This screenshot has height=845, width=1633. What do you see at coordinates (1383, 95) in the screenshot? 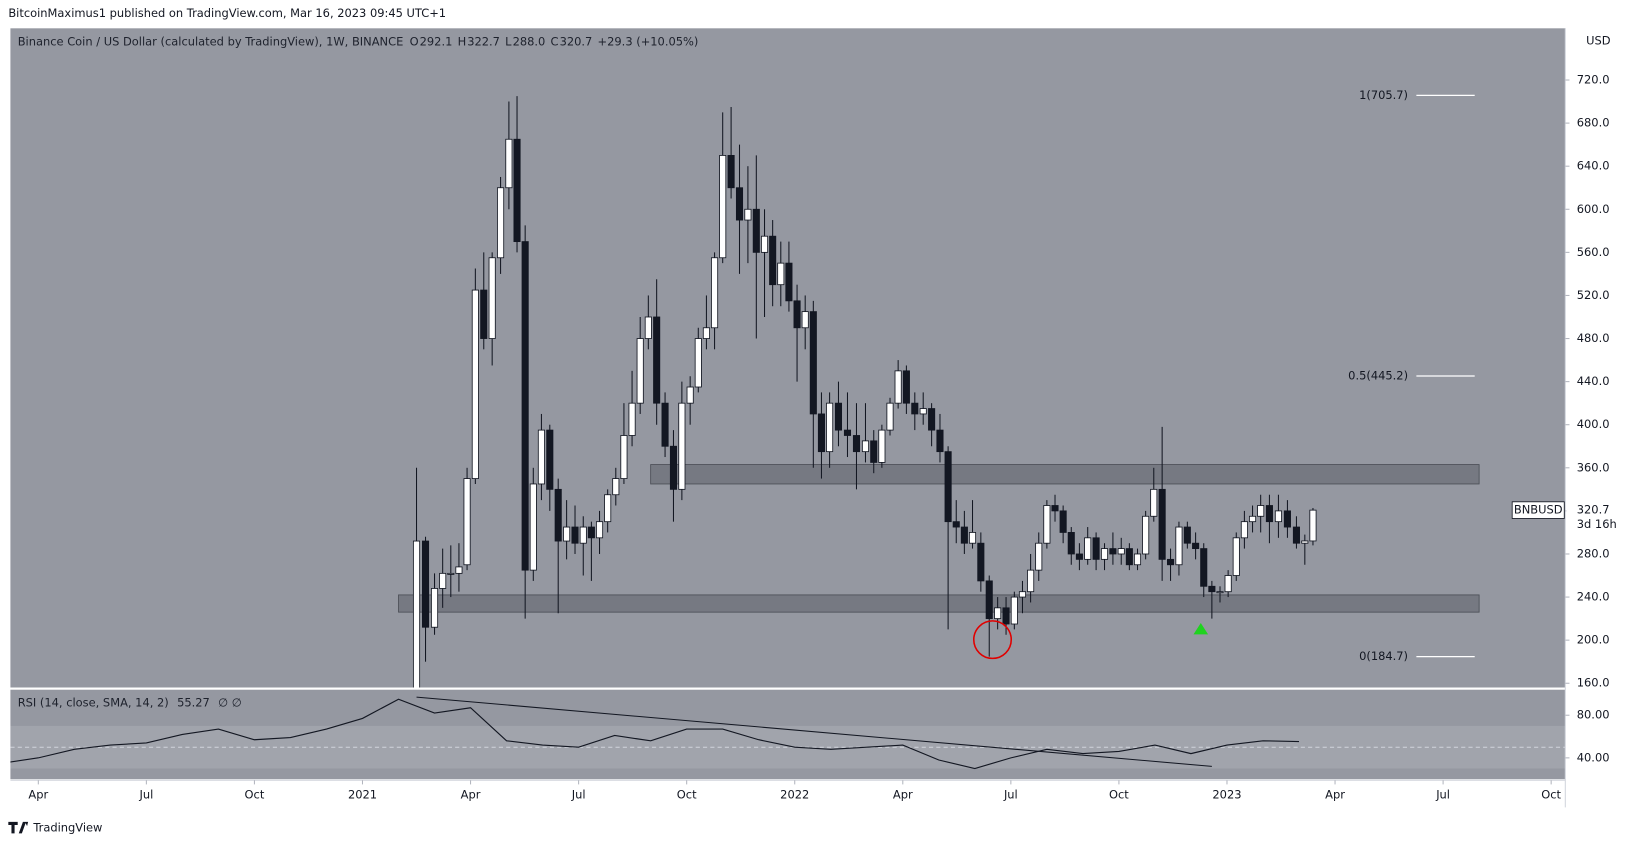
I see `fib-label: 1(705.7)` at bounding box center [1383, 95].